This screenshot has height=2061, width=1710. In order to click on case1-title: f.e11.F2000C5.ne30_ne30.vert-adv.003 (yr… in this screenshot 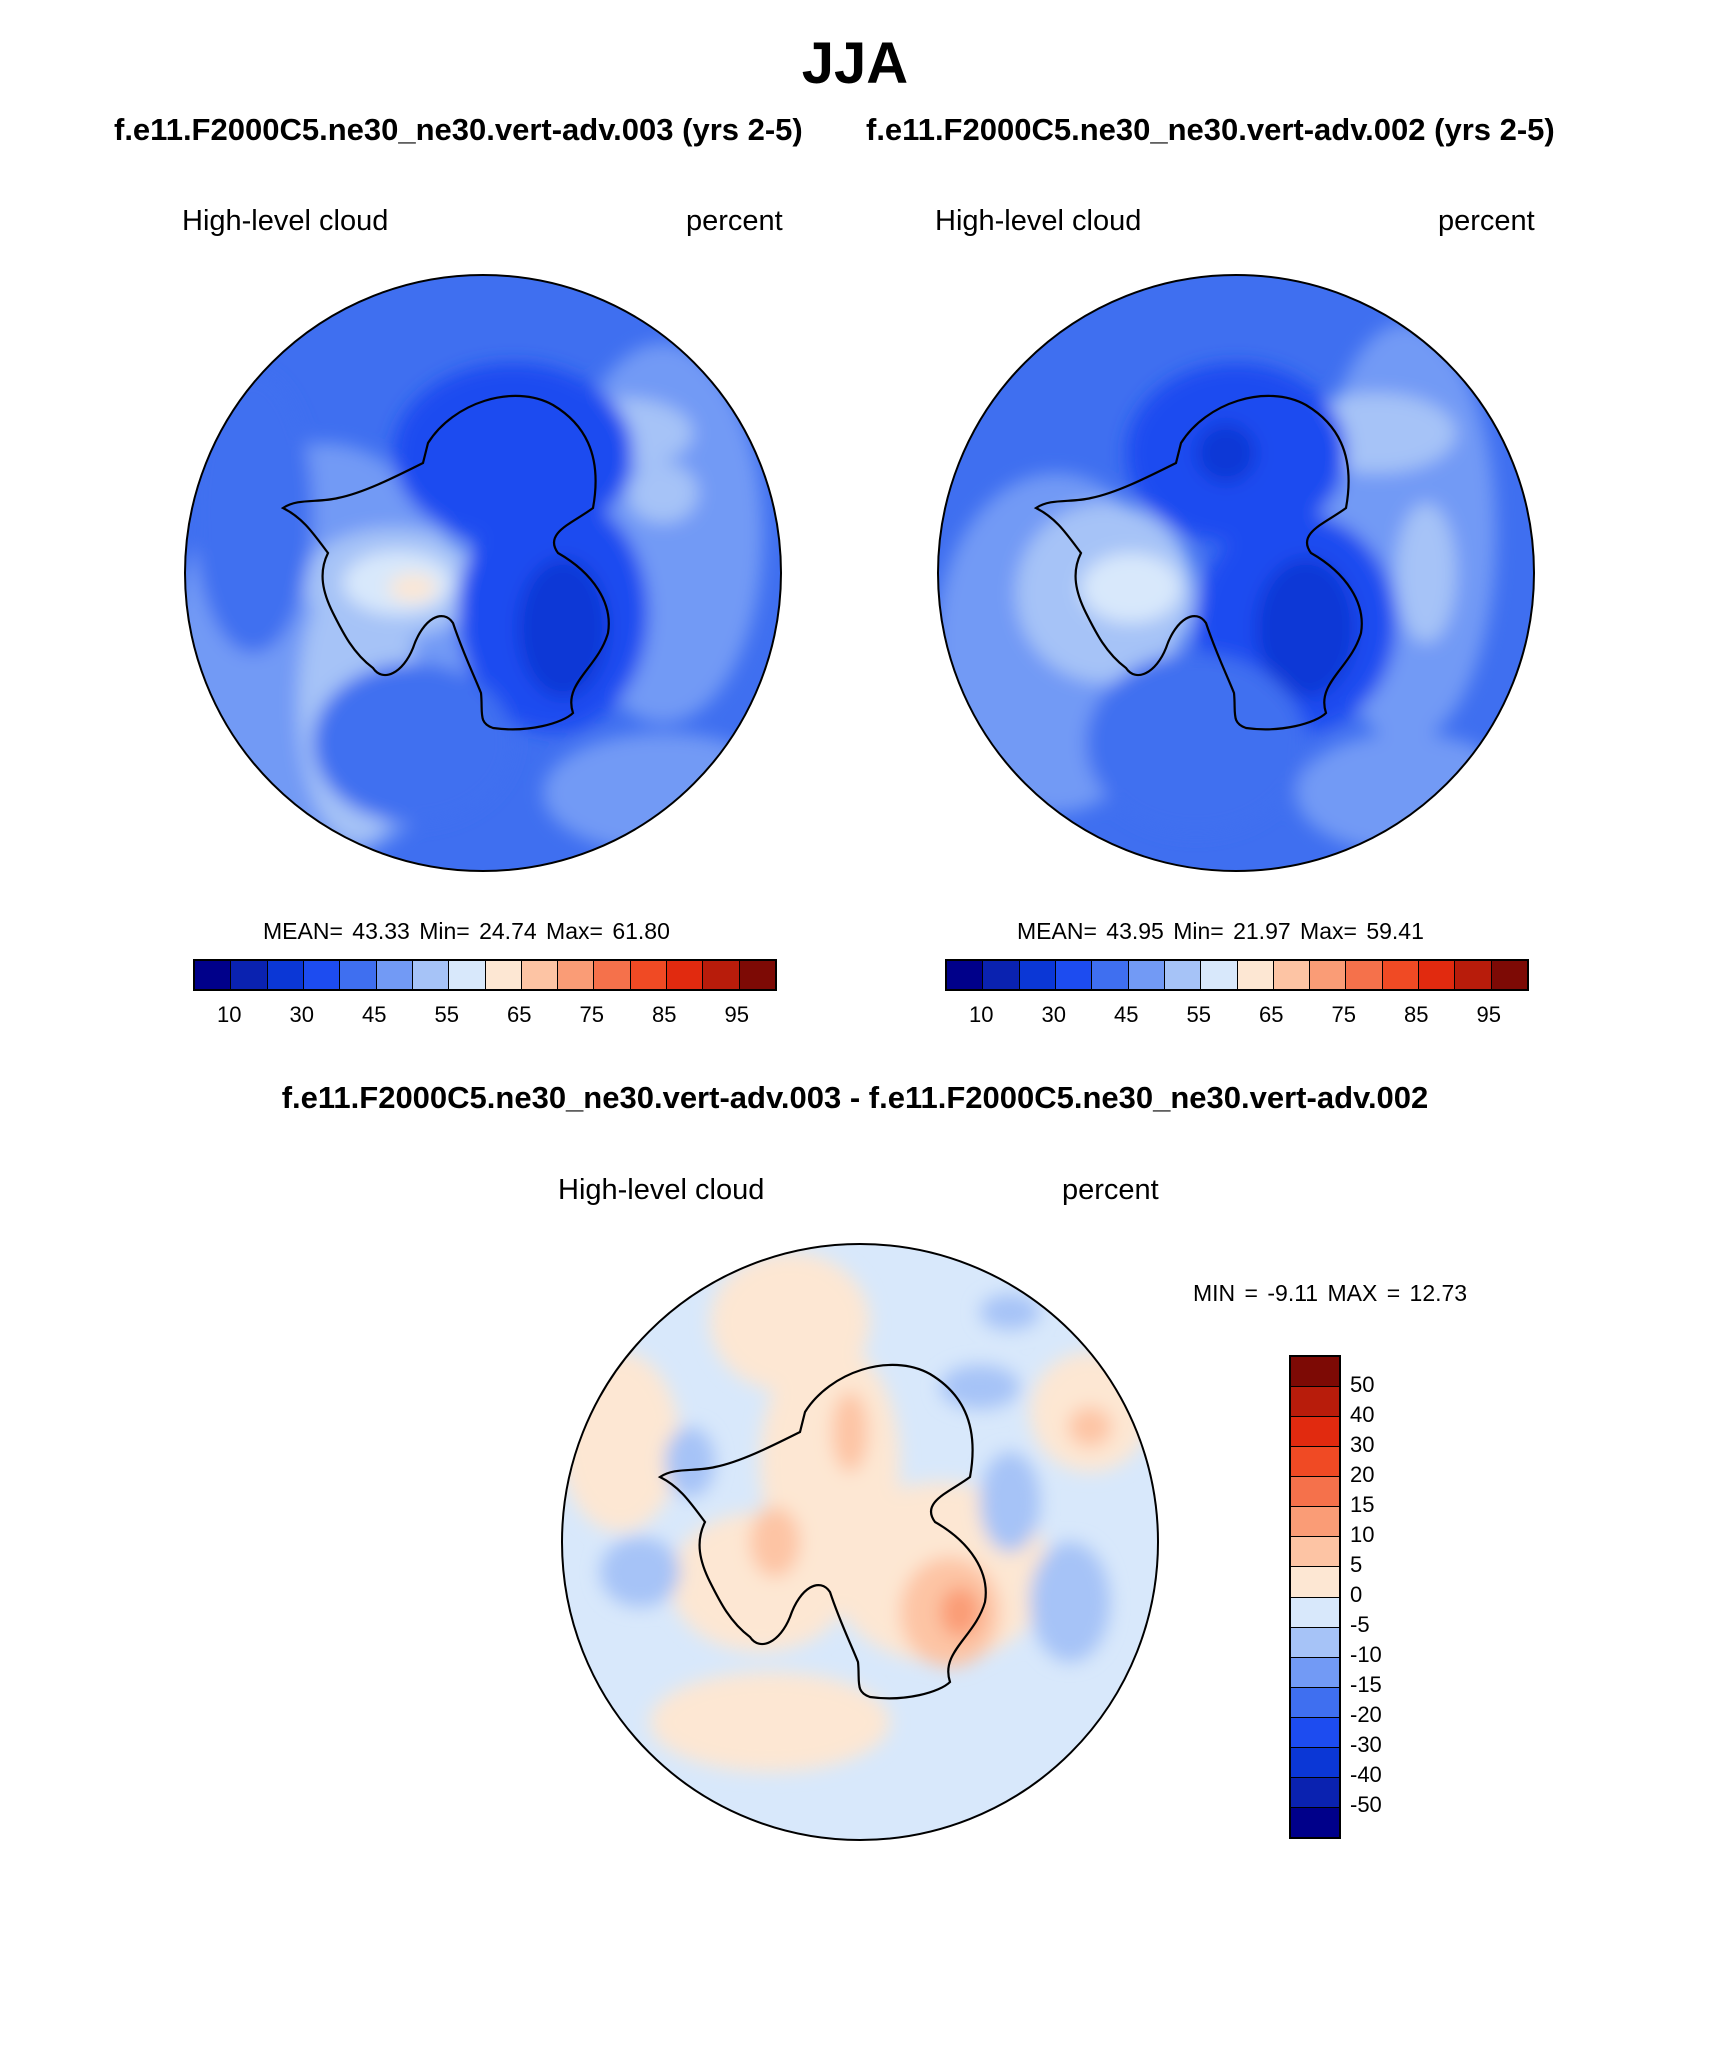, I will do `click(458, 129)`.